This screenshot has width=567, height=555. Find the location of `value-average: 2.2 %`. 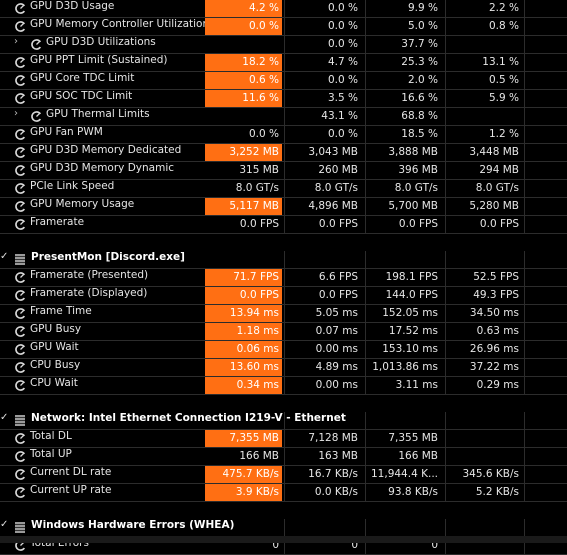

value-average: 2.2 % is located at coordinates (503, 8).